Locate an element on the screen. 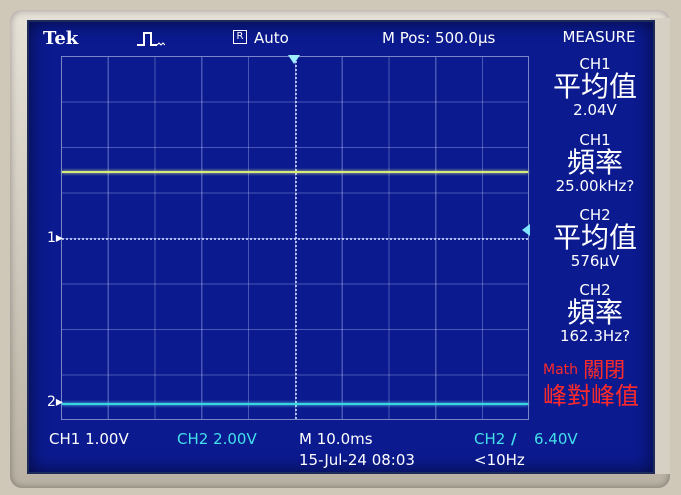 The height and width of the screenshot is (495, 681). measure-item-4: CH2 頻率 162.3Hz? is located at coordinates (595, 313).